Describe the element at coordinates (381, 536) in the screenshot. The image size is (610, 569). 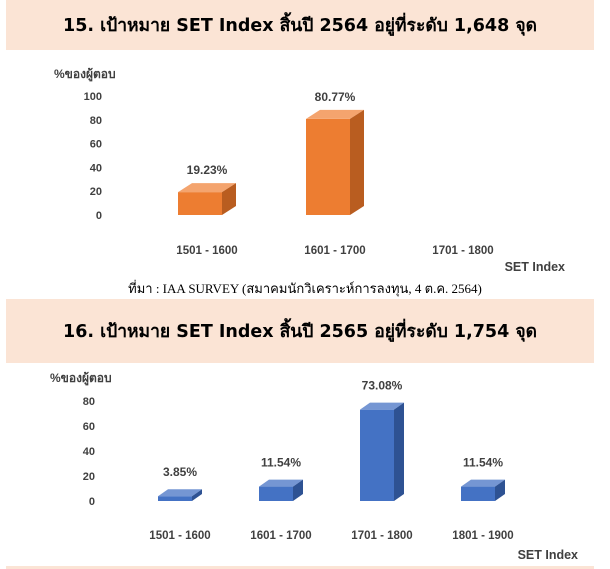
I see `chart2-x-tick-label: 1701 - 1800` at that location.